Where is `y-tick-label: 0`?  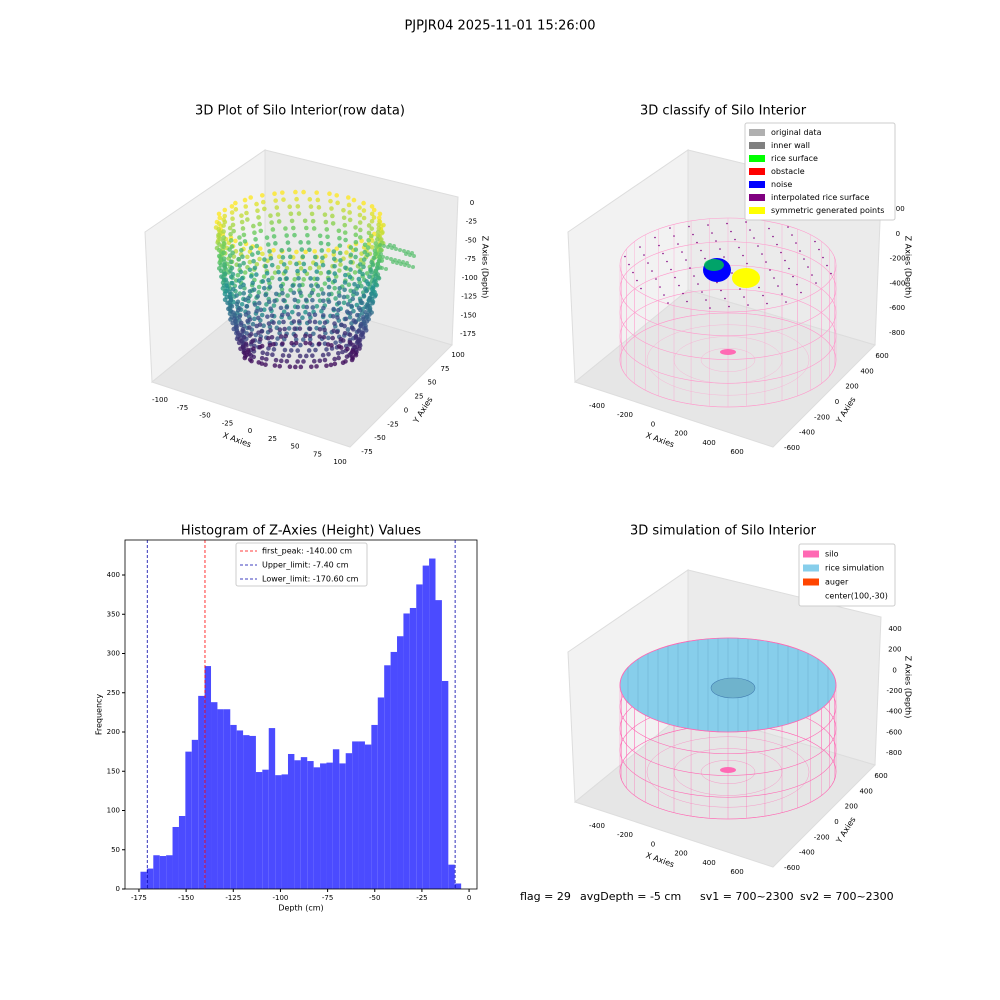
y-tick-label: 0 is located at coordinates (837, 402).